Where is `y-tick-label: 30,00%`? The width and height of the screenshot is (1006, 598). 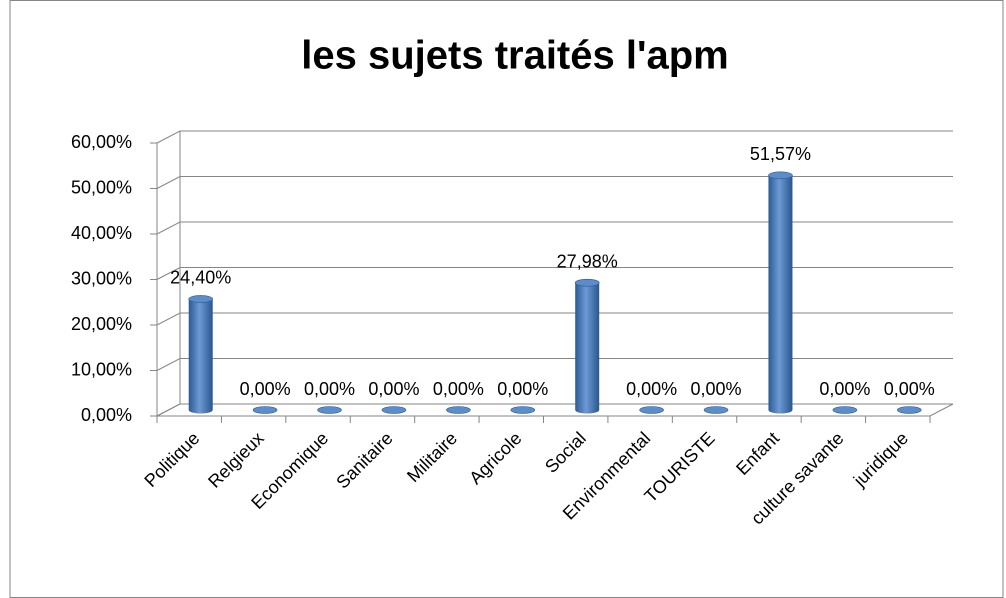 y-tick-label: 30,00% is located at coordinates (101, 278).